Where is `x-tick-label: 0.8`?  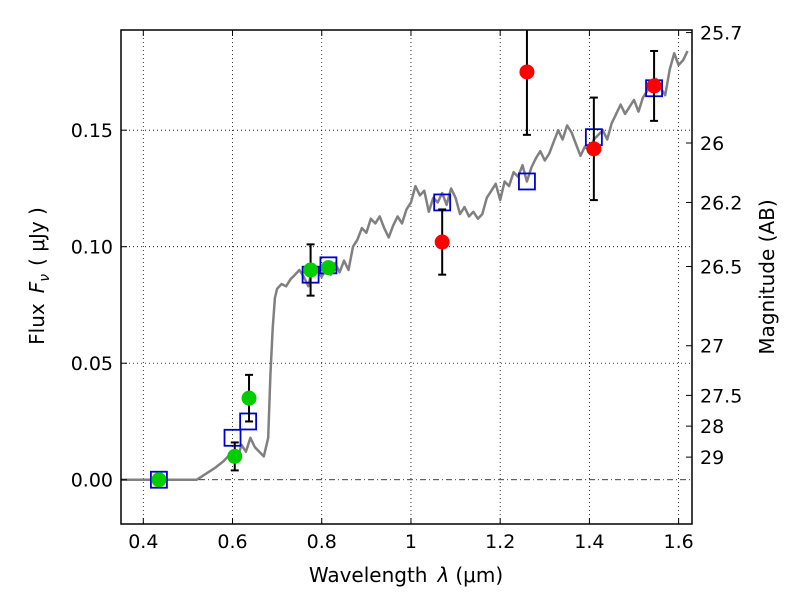
x-tick-label: 0.8 is located at coordinates (322, 542).